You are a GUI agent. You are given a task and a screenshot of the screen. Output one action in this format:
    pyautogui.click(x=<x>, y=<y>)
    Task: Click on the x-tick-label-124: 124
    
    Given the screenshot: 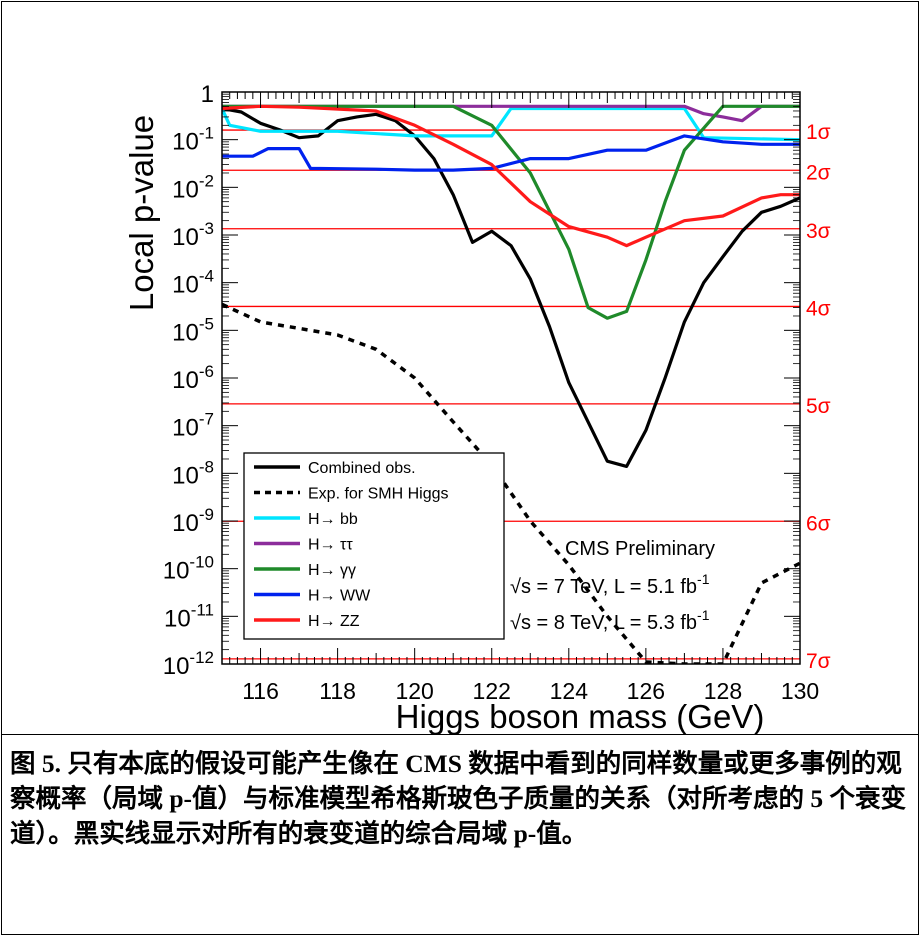 What is the action you would take?
    pyautogui.click(x=569, y=691)
    